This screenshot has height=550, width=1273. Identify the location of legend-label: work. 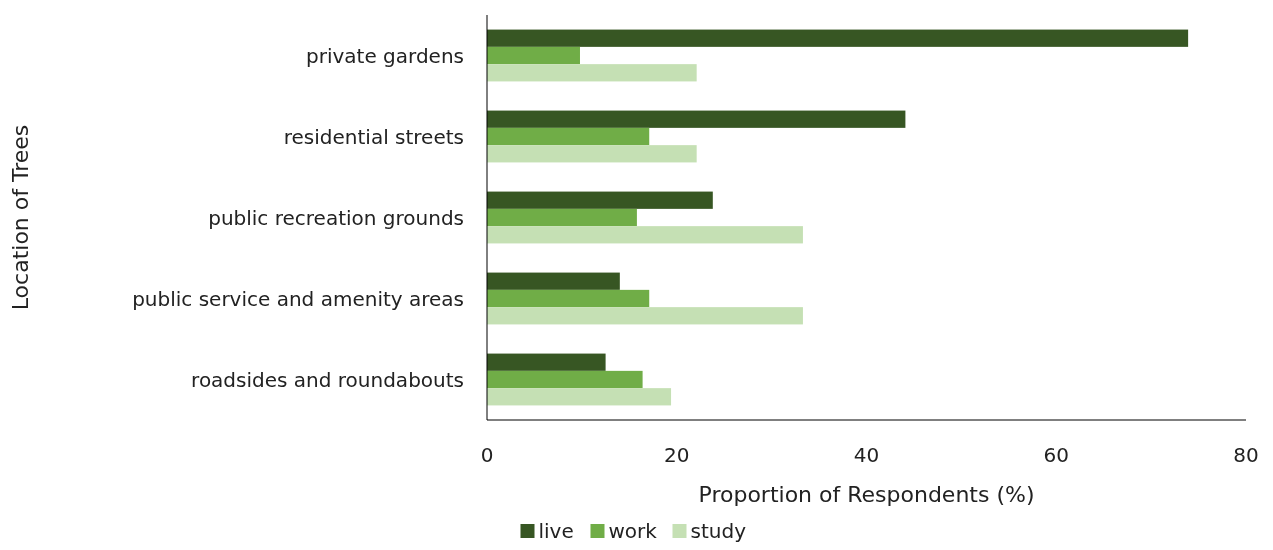
(633, 531).